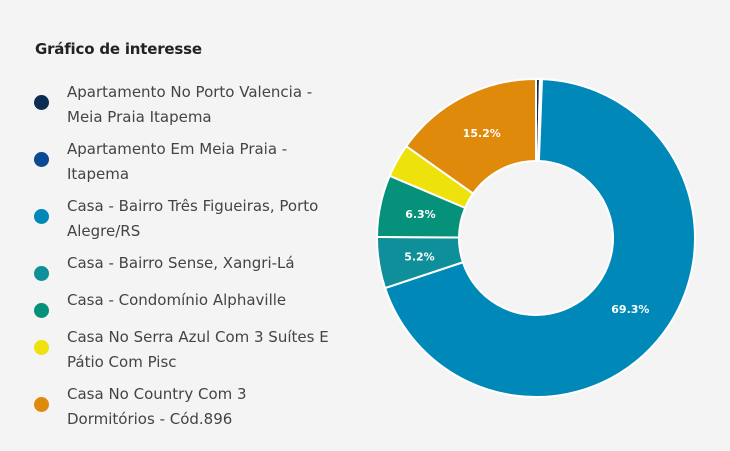  Describe the element at coordinates (419, 256) in the screenshot. I see `slice-data-label: 5.2%` at that location.